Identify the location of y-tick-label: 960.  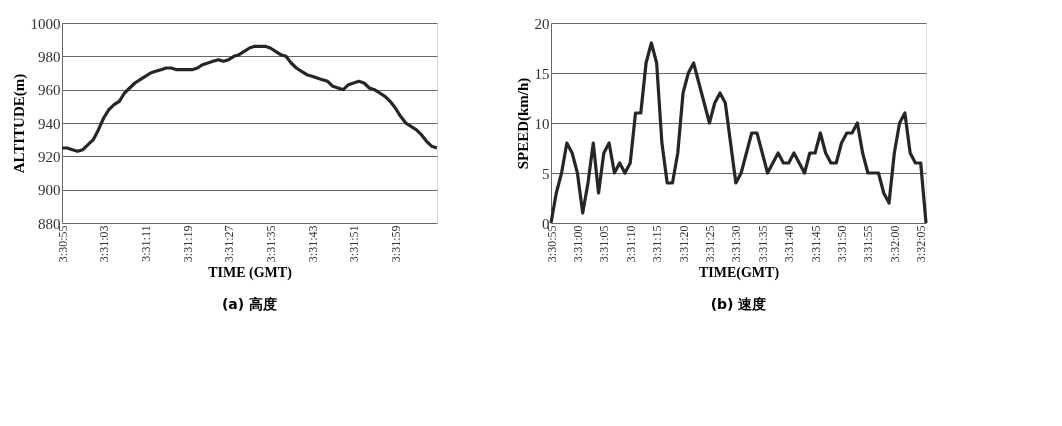
(49, 90).